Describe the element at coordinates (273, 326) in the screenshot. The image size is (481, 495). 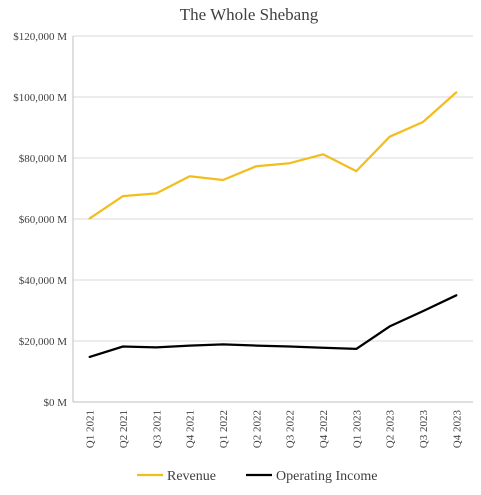
I see `series-line` at that location.